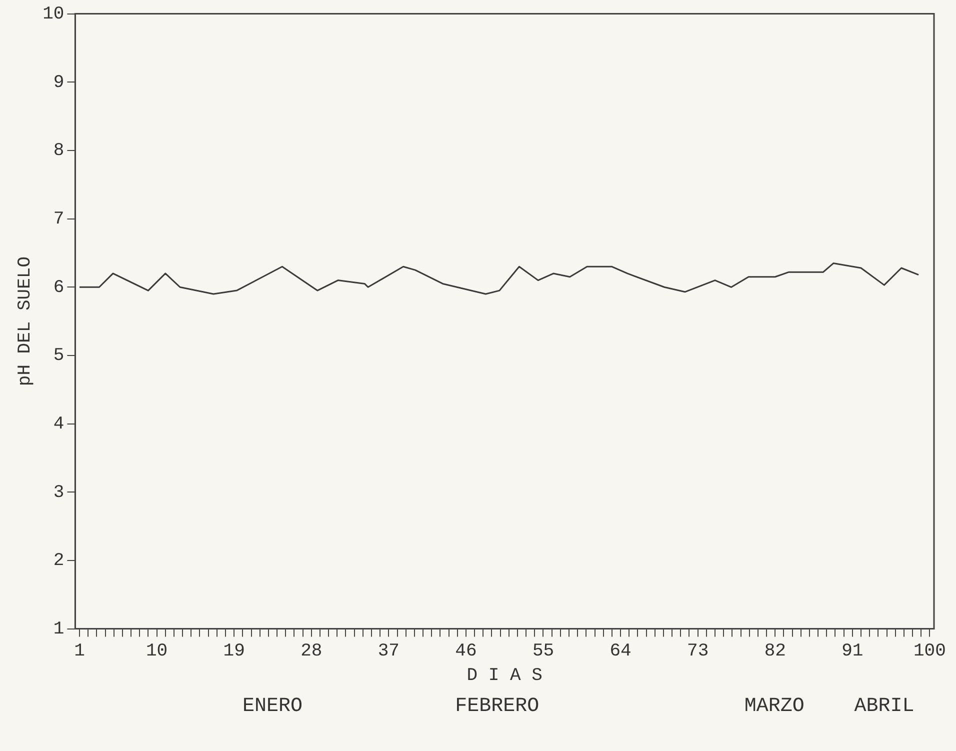 This screenshot has width=956, height=751. Describe the element at coordinates (311, 651) in the screenshot. I see `x-tick-label: 28` at that location.